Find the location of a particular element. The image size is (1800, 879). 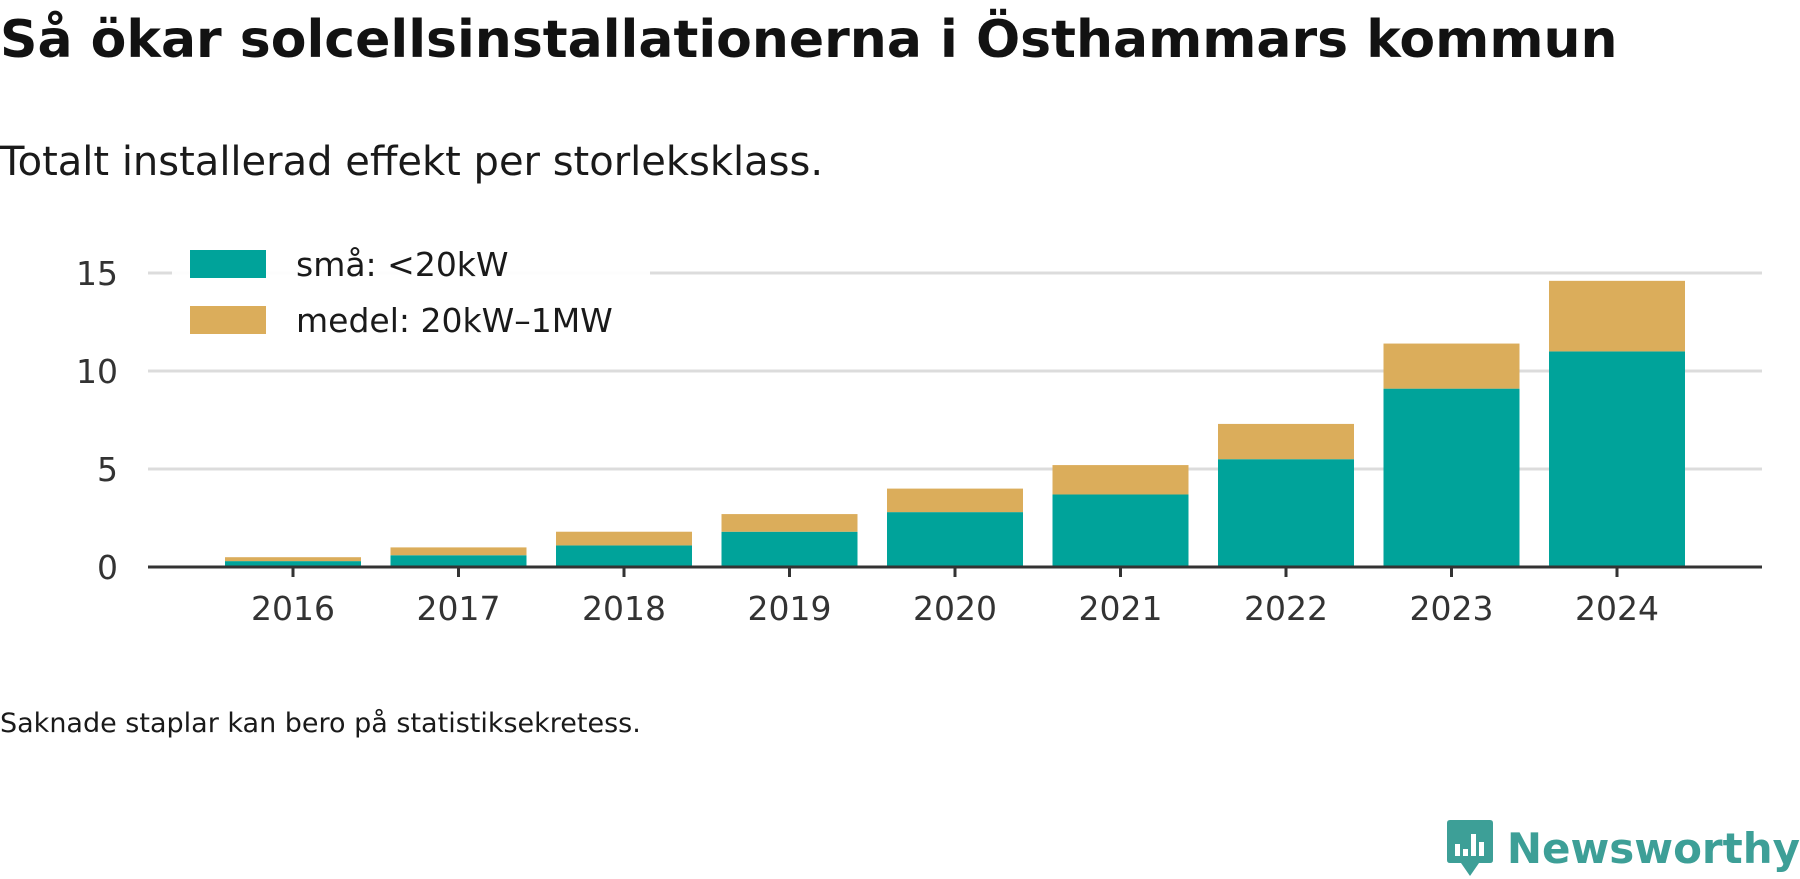

bar-2020-medium is located at coordinates (955, 500).